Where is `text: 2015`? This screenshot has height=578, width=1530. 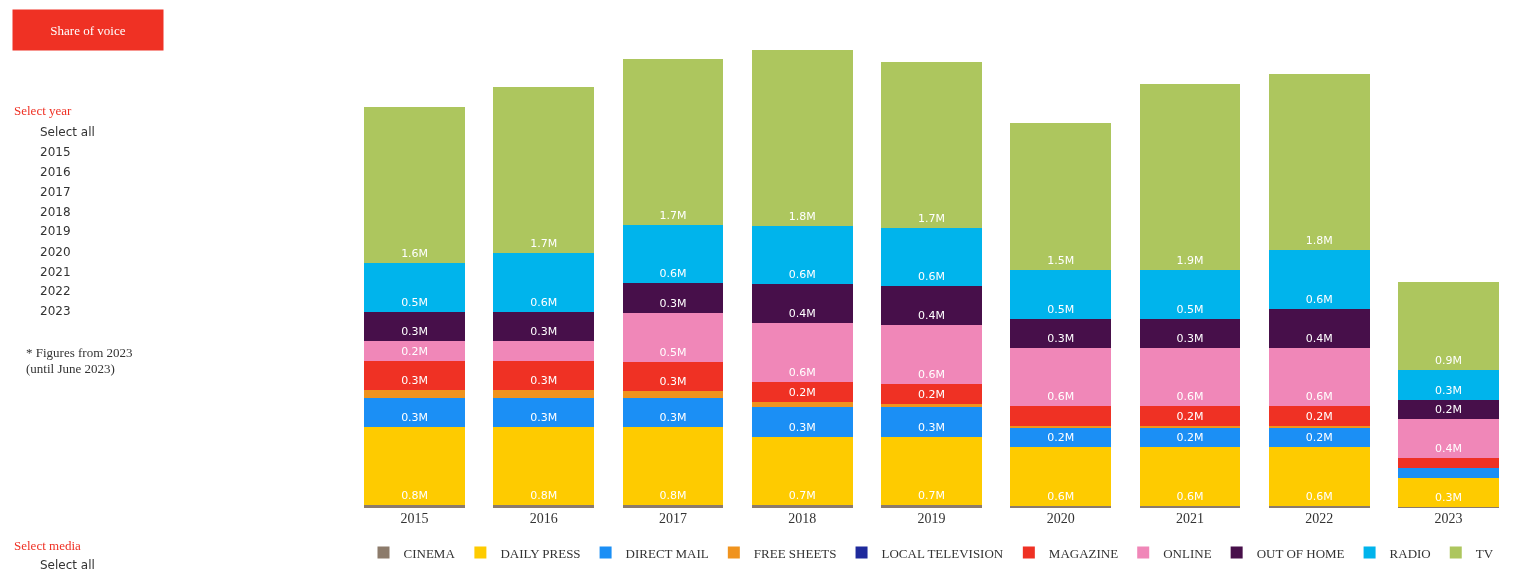 text: 2015 is located at coordinates (55, 152).